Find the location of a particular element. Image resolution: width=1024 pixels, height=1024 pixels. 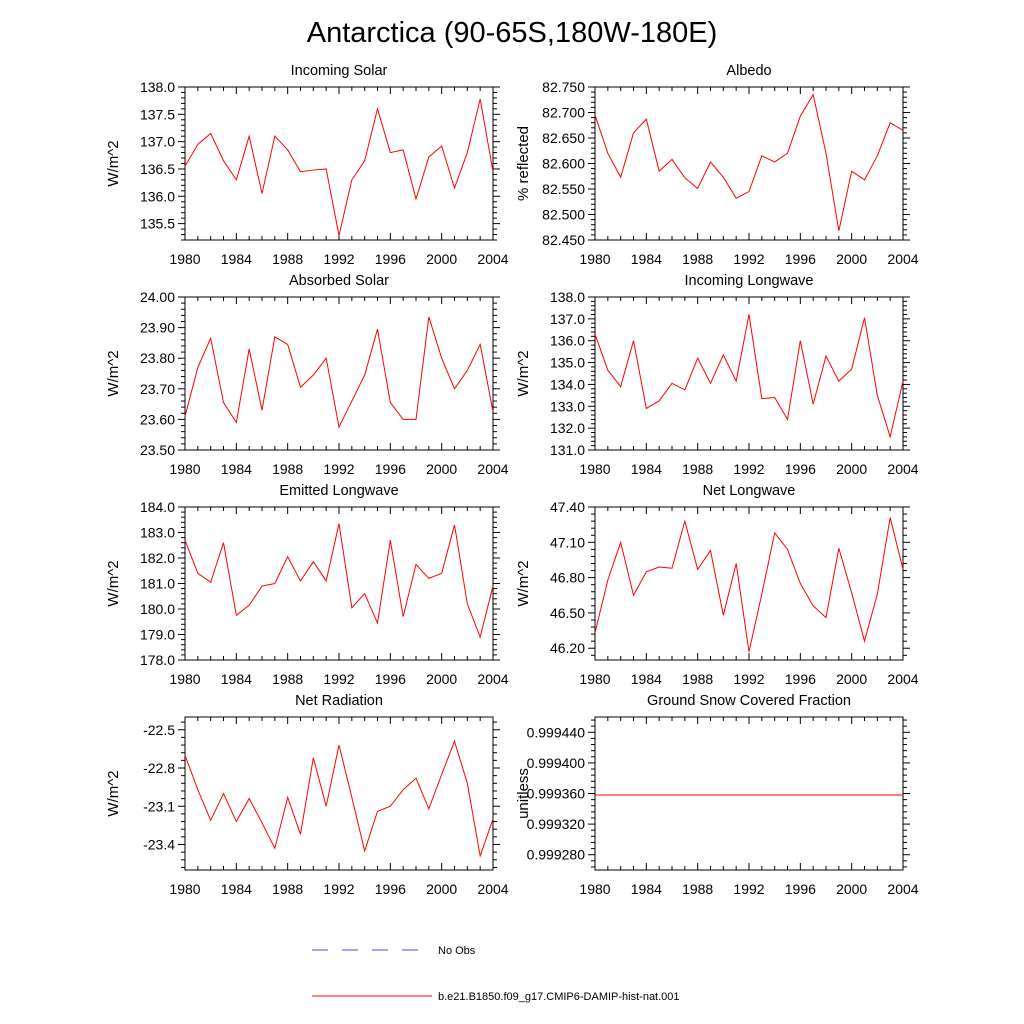

y-tick-label: -23.1 is located at coordinates (159, 806).